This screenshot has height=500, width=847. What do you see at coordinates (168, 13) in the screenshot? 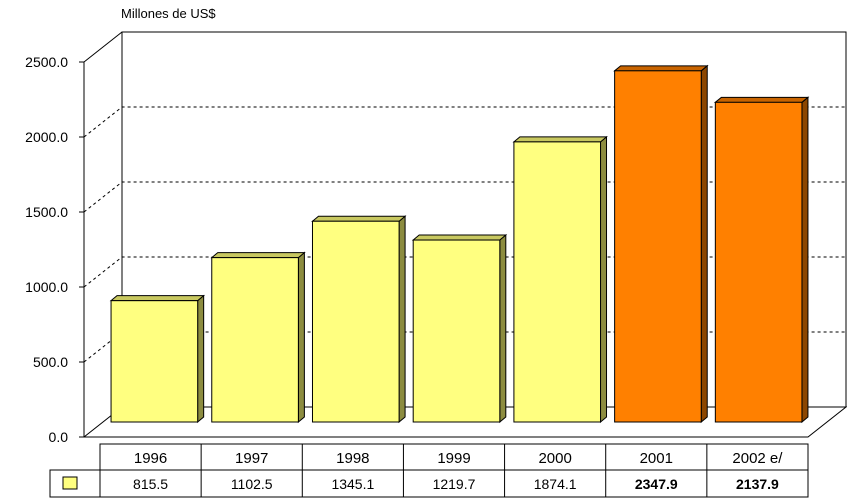
I see `y-axis-label: Millones de US$` at bounding box center [168, 13].